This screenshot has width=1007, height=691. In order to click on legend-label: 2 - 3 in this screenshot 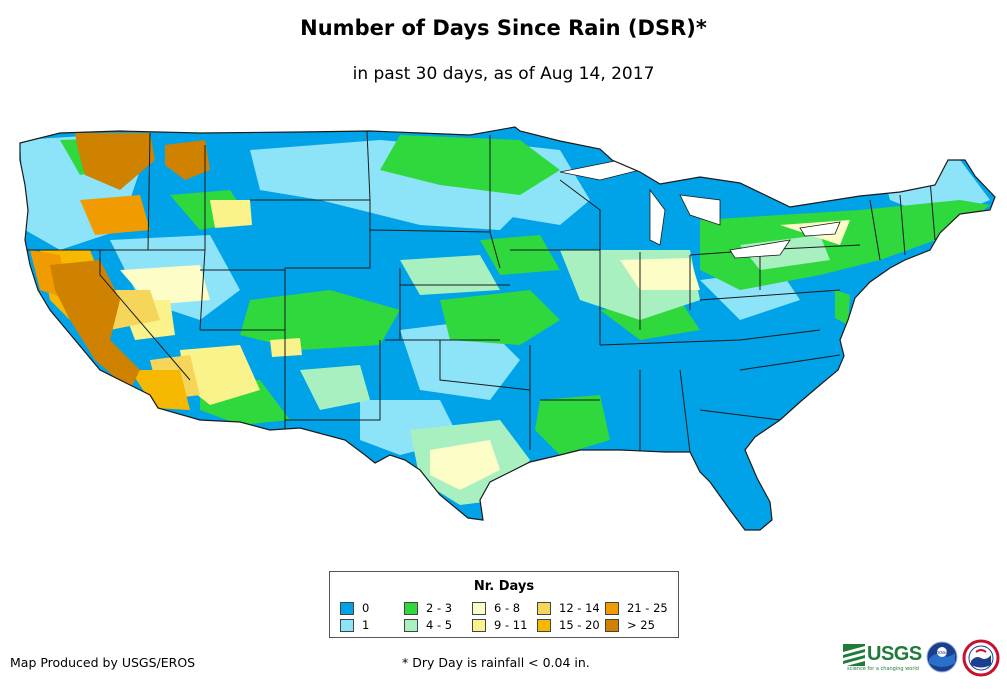, I will do `click(439, 608)`.